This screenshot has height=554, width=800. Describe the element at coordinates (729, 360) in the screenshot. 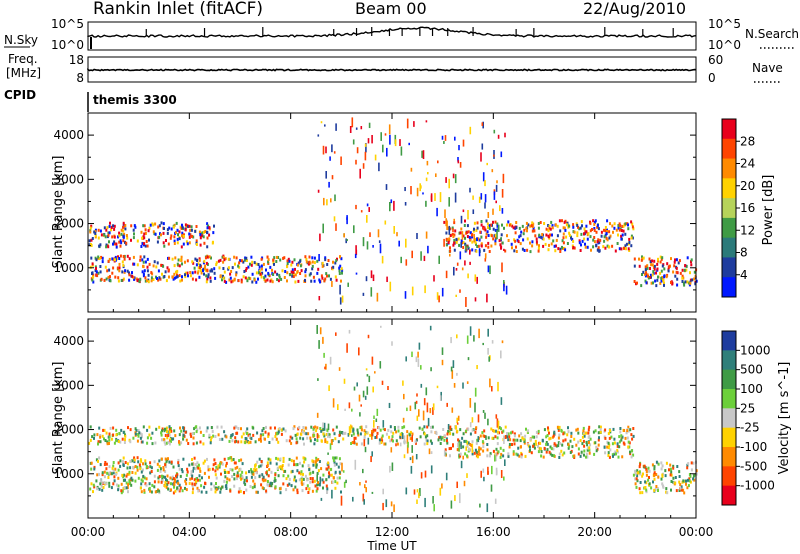

I see `colorbar-swatch` at that location.